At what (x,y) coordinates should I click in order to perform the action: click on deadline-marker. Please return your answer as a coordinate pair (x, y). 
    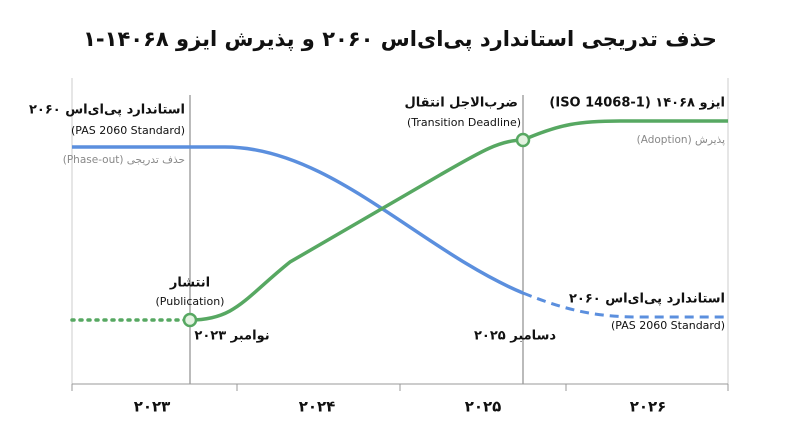
    Looking at the image, I should click on (523, 140).